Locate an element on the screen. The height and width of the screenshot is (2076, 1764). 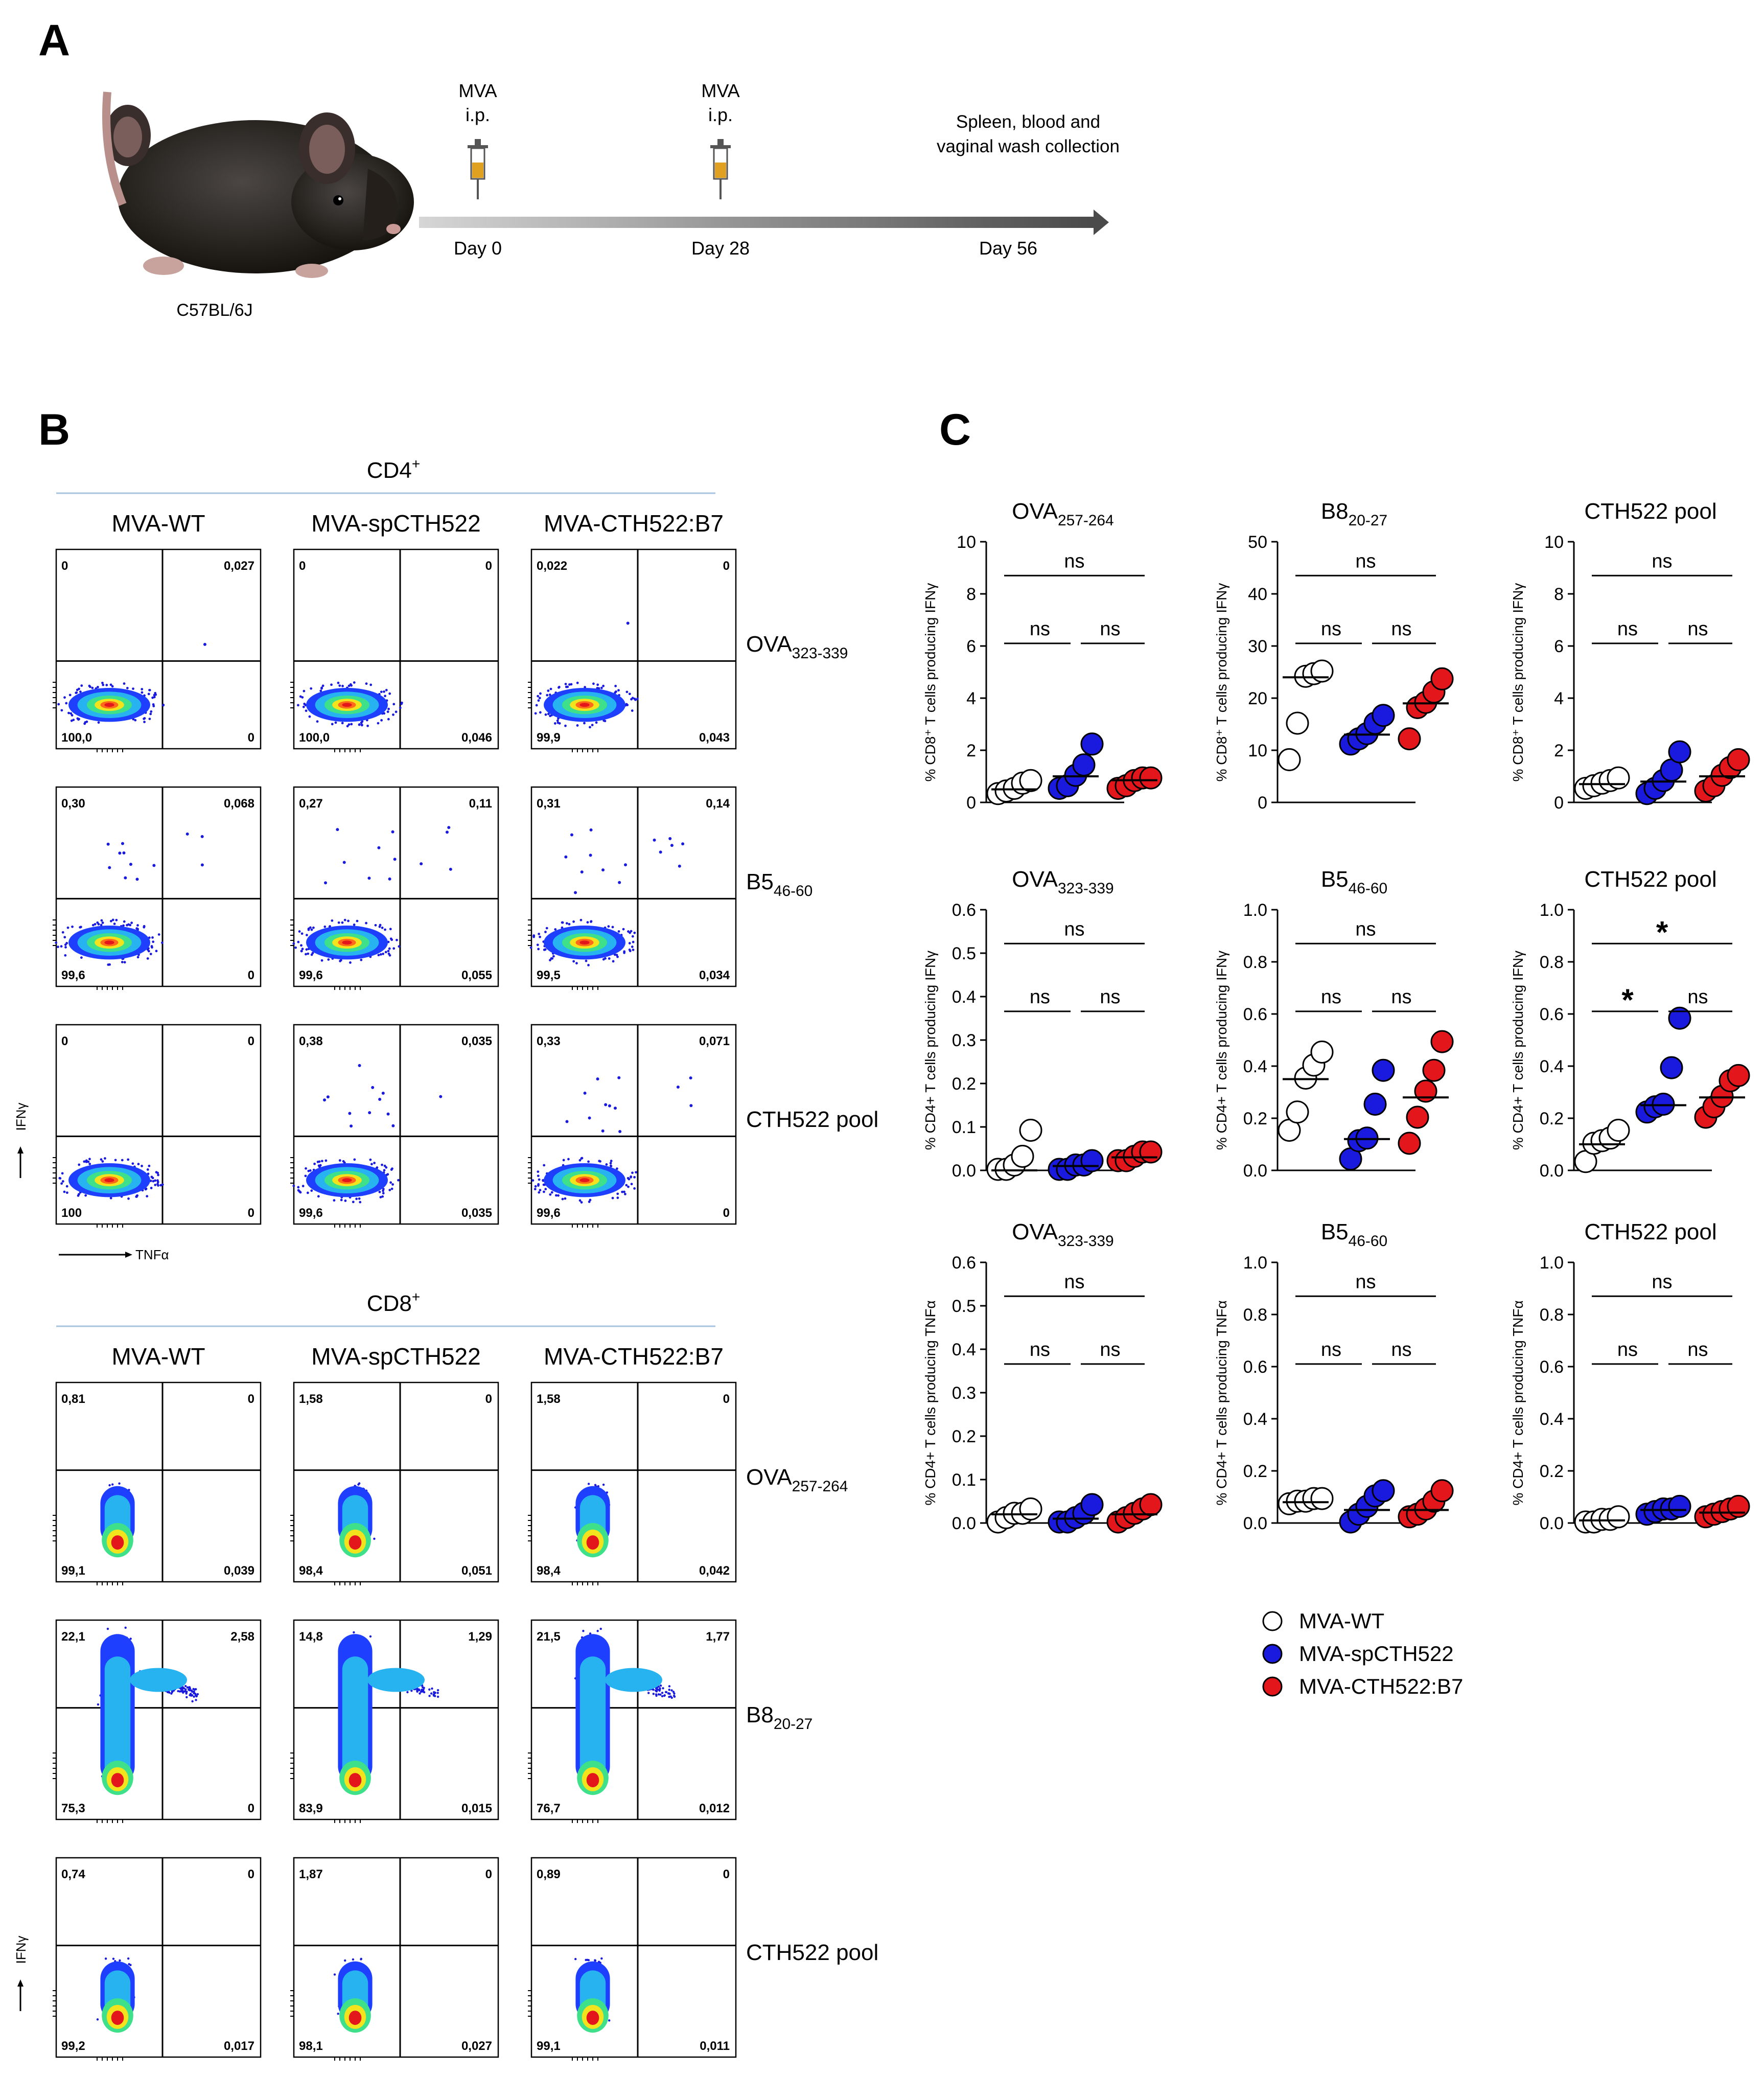
y-tick-label: 0 is located at coordinates (1559, 803).